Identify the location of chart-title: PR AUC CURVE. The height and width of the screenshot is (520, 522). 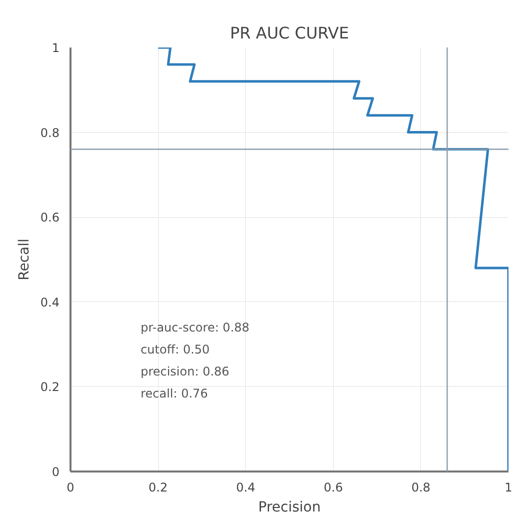
(289, 33).